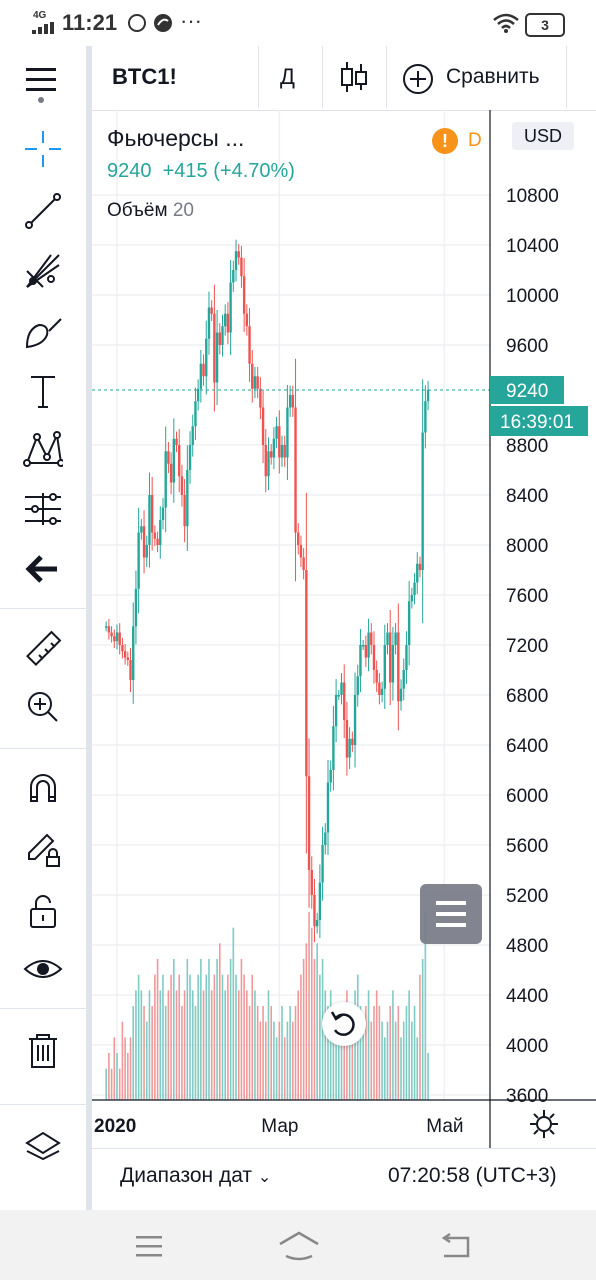  What do you see at coordinates (445, 141) in the screenshot?
I see `warning-icon: !` at bounding box center [445, 141].